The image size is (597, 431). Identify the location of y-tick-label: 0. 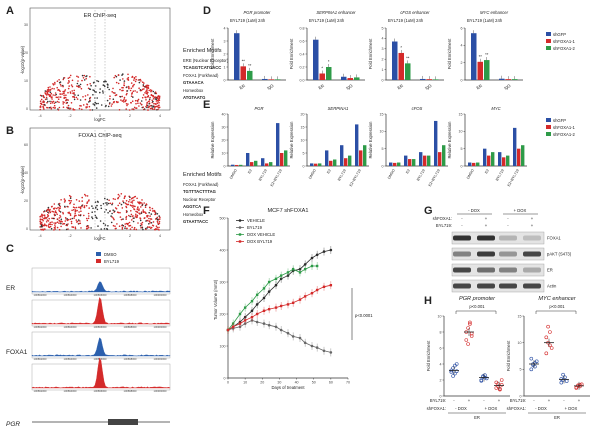
(462, 166).